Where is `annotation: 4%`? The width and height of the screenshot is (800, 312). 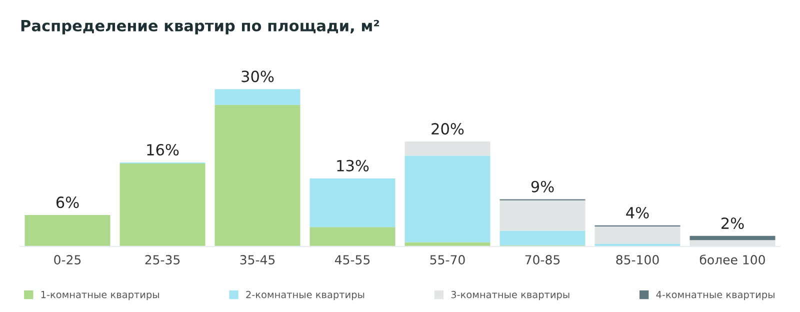
annotation: 4% is located at coordinates (637, 212).